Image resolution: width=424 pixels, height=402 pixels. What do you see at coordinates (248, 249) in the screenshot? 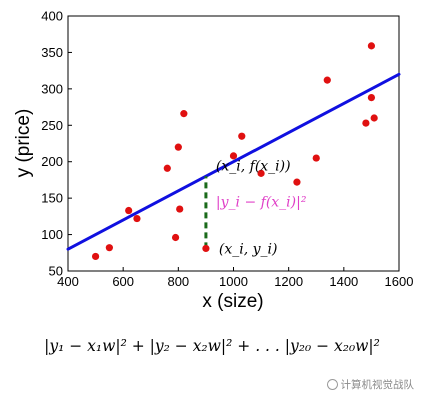
I see `data-point-label: (x_i, y_i)` at bounding box center [248, 249].